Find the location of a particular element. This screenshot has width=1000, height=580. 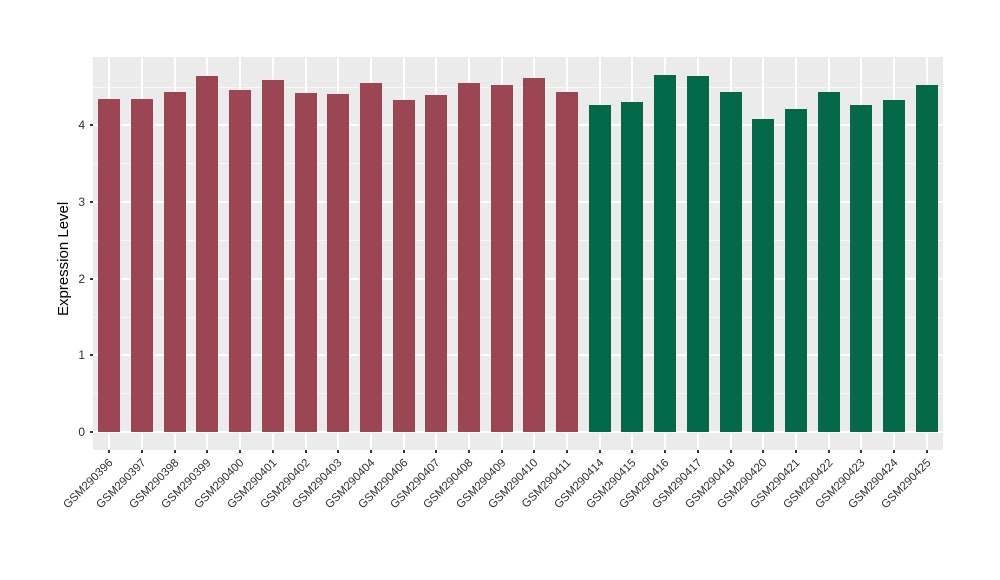

bar-GSM290404 is located at coordinates (370, 257).